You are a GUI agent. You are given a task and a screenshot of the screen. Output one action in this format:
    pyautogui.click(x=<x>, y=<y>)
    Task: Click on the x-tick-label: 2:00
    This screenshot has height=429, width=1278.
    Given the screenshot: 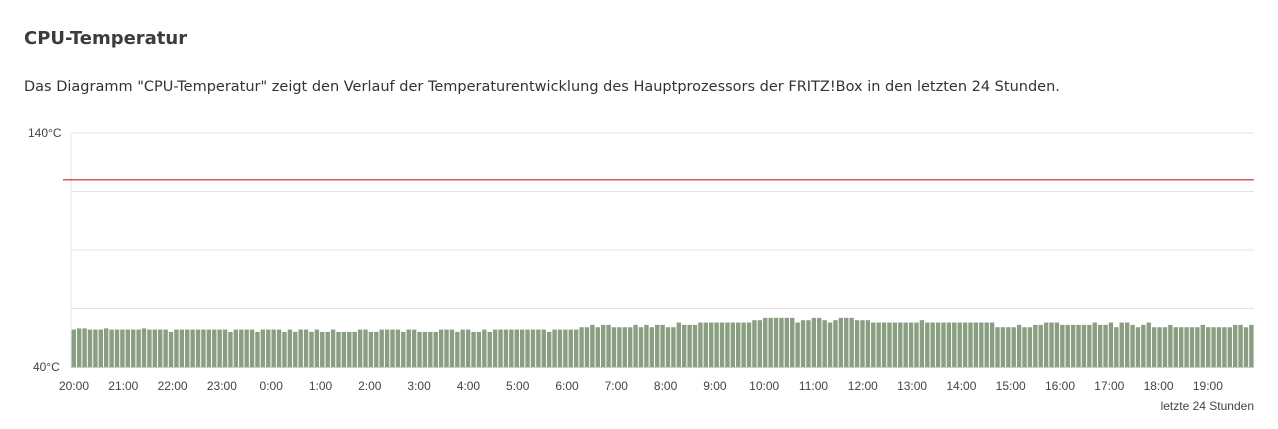 What is the action you would take?
    pyautogui.click(x=370, y=386)
    